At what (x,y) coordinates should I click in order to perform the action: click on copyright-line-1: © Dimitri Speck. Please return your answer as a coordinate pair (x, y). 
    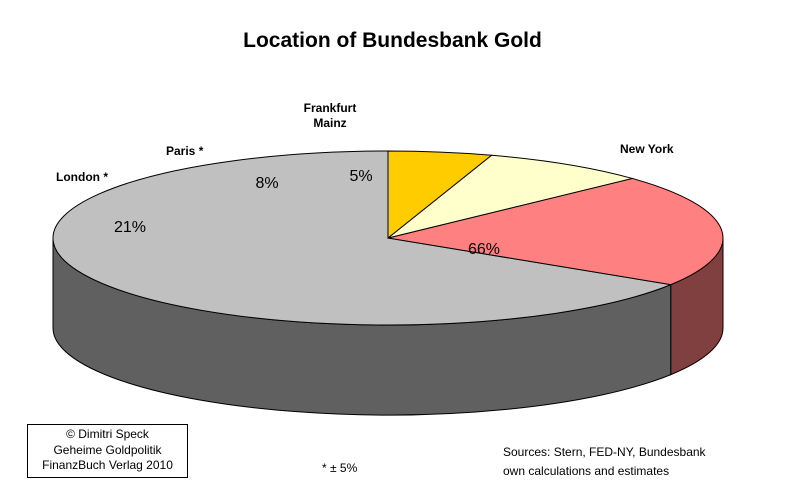
    Looking at the image, I should click on (107, 434).